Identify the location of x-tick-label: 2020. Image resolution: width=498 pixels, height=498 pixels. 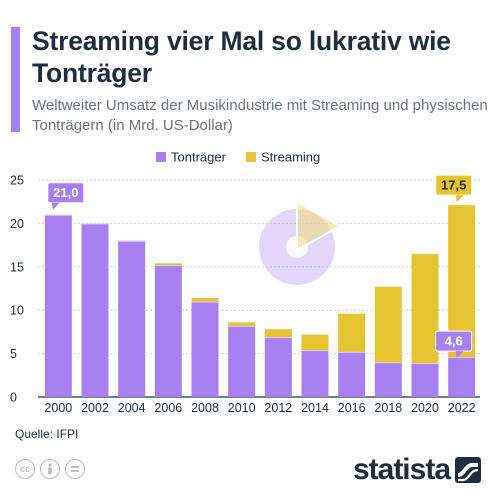
(425, 408).